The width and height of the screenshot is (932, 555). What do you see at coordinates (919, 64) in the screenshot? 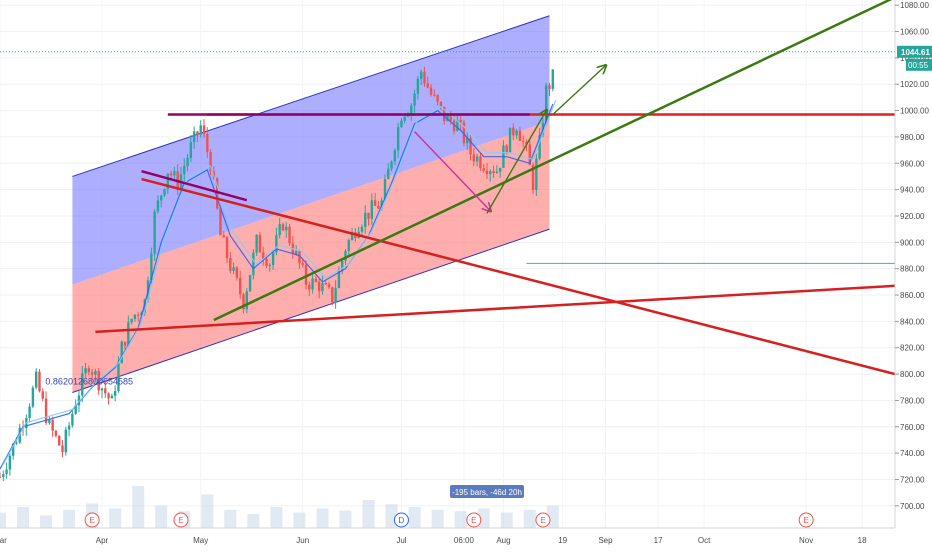
I see `countdown-box` at bounding box center [919, 64].